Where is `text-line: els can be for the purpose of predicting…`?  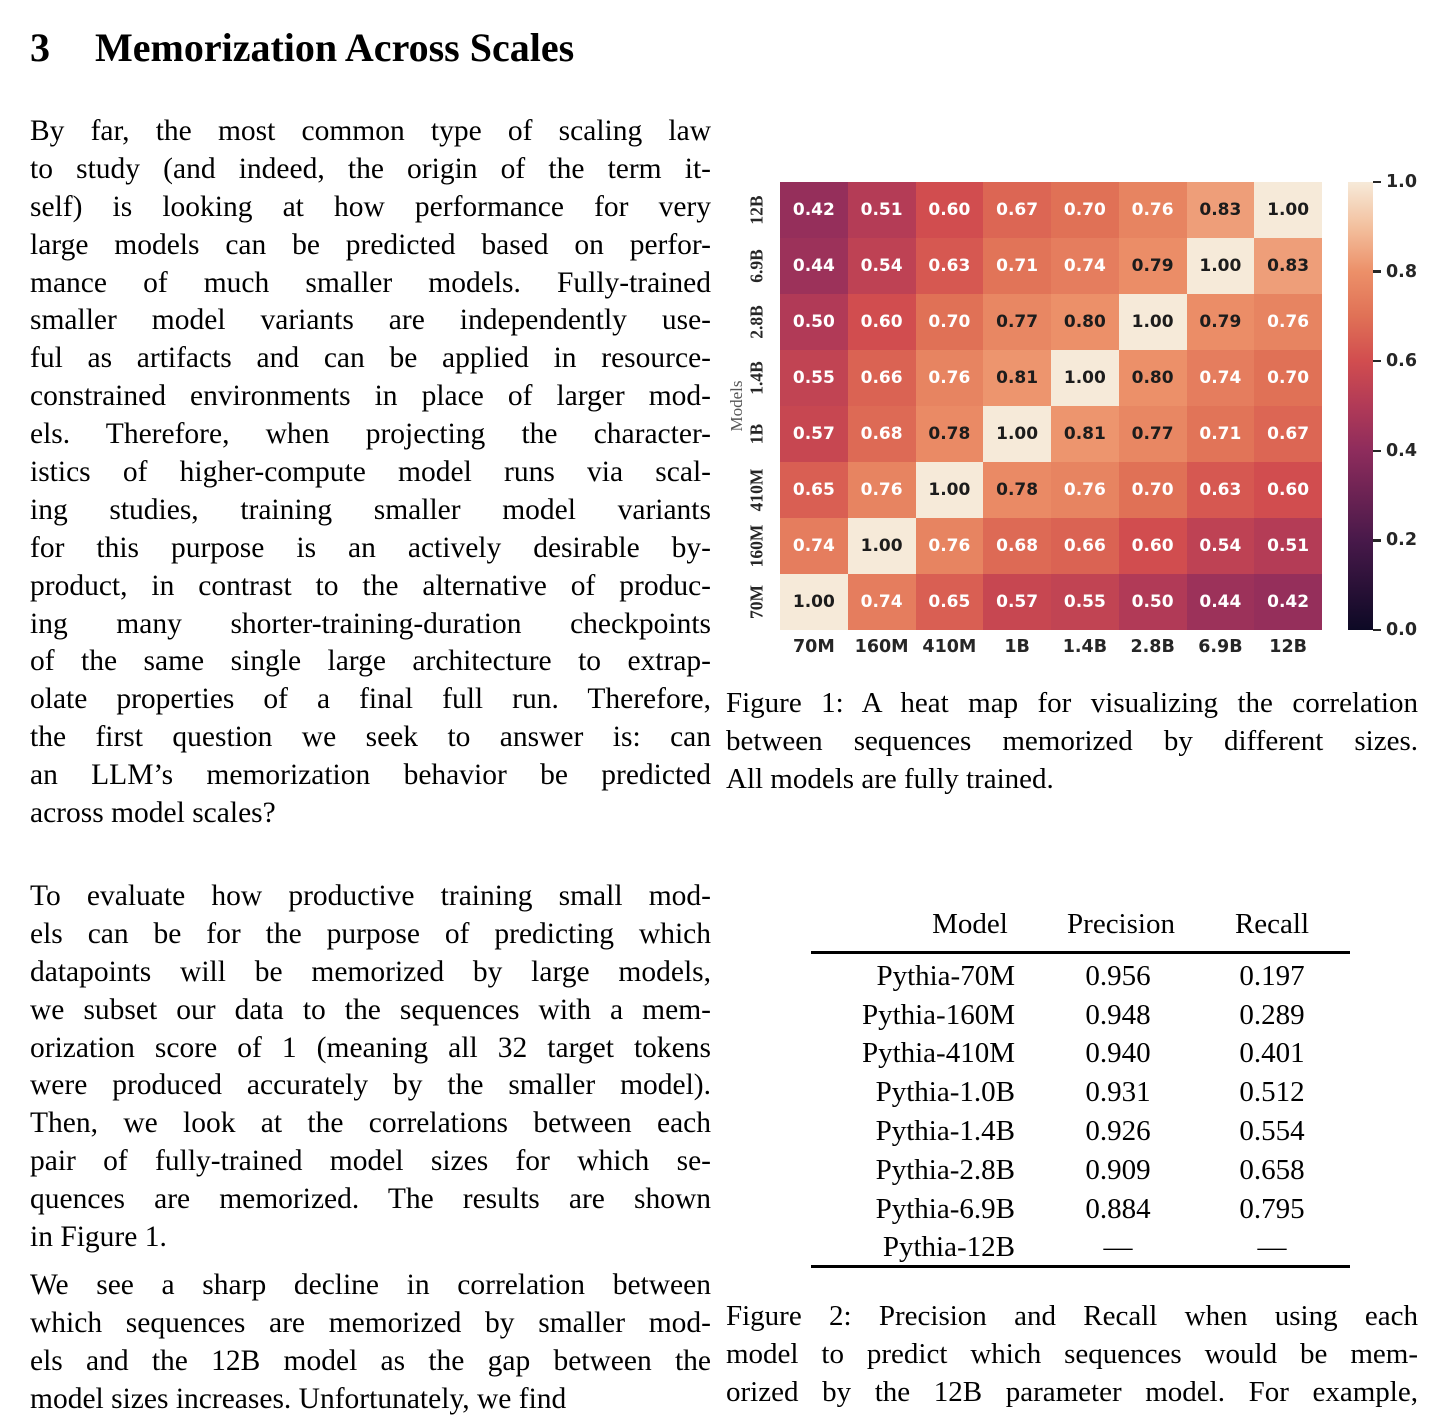 text-line: els can be for the purpose of predicting… is located at coordinates (370, 933).